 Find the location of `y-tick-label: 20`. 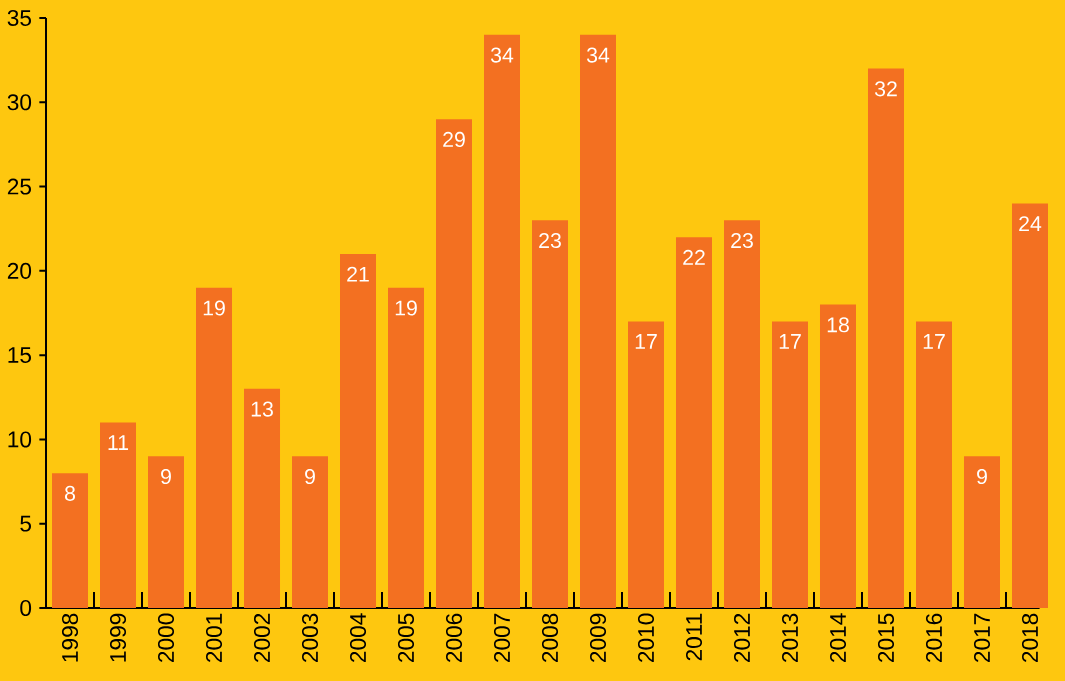

y-tick-label: 20 is located at coordinates (19, 270).